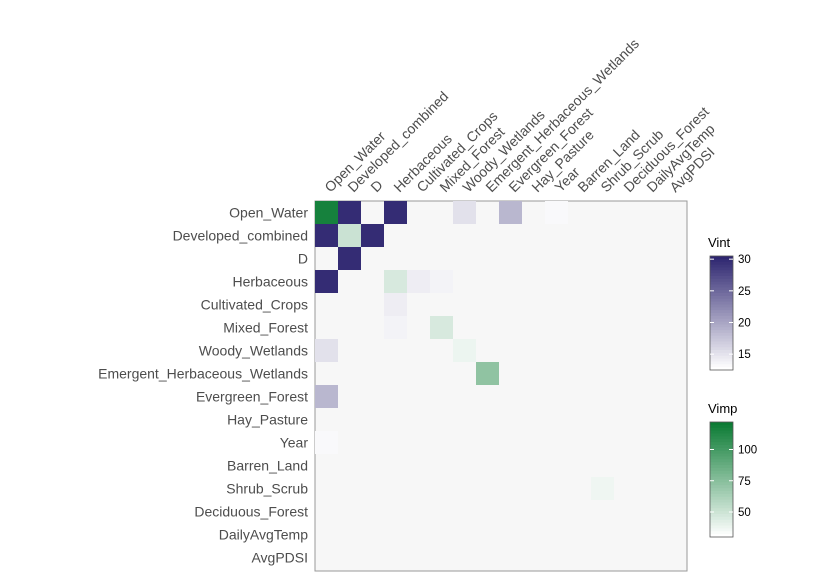  Describe the element at coordinates (265, 328) in the screenshot. I see `y-label-Mixed_Forest: Mixed_Forest` at that location.